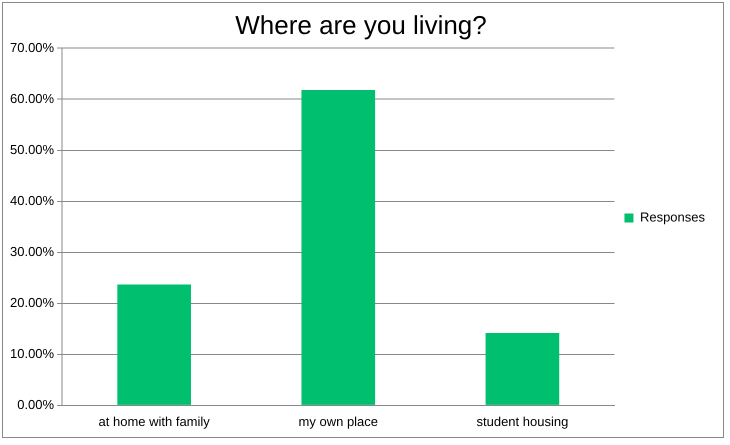 This screenshot has width=730, height=445. What do you see at coordinates (32, 149) in the screenshot?
I see `y-tick-label: 50.00%` at bounding box center [32, 149].